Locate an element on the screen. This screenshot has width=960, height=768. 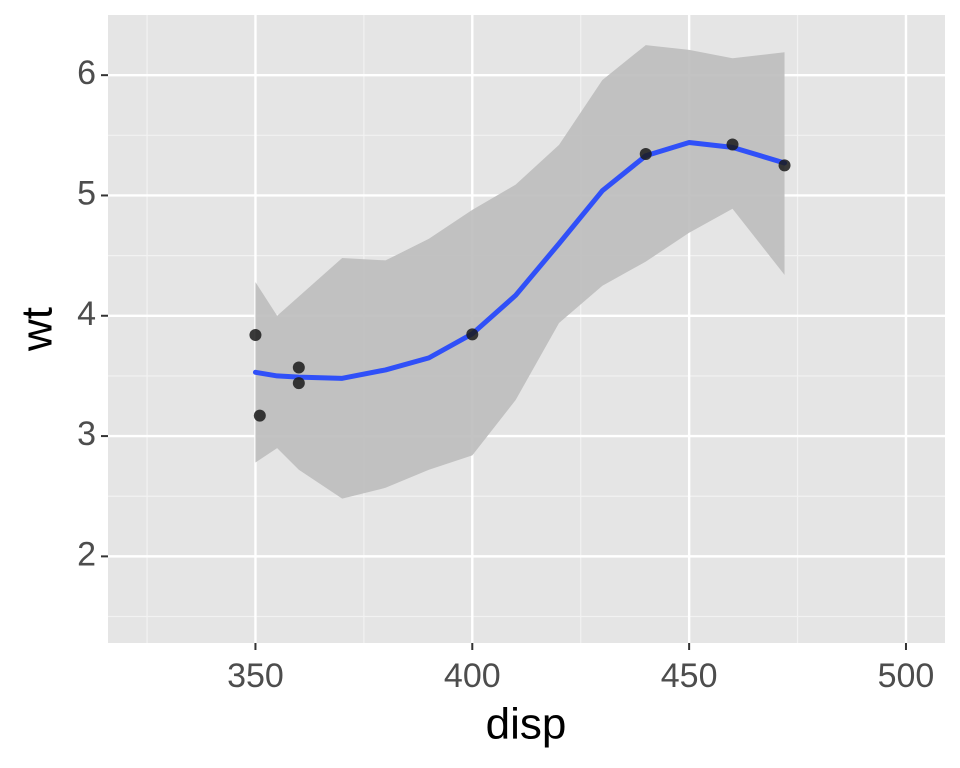
x-tick-label: 450 is located at coordinates (689, 676).